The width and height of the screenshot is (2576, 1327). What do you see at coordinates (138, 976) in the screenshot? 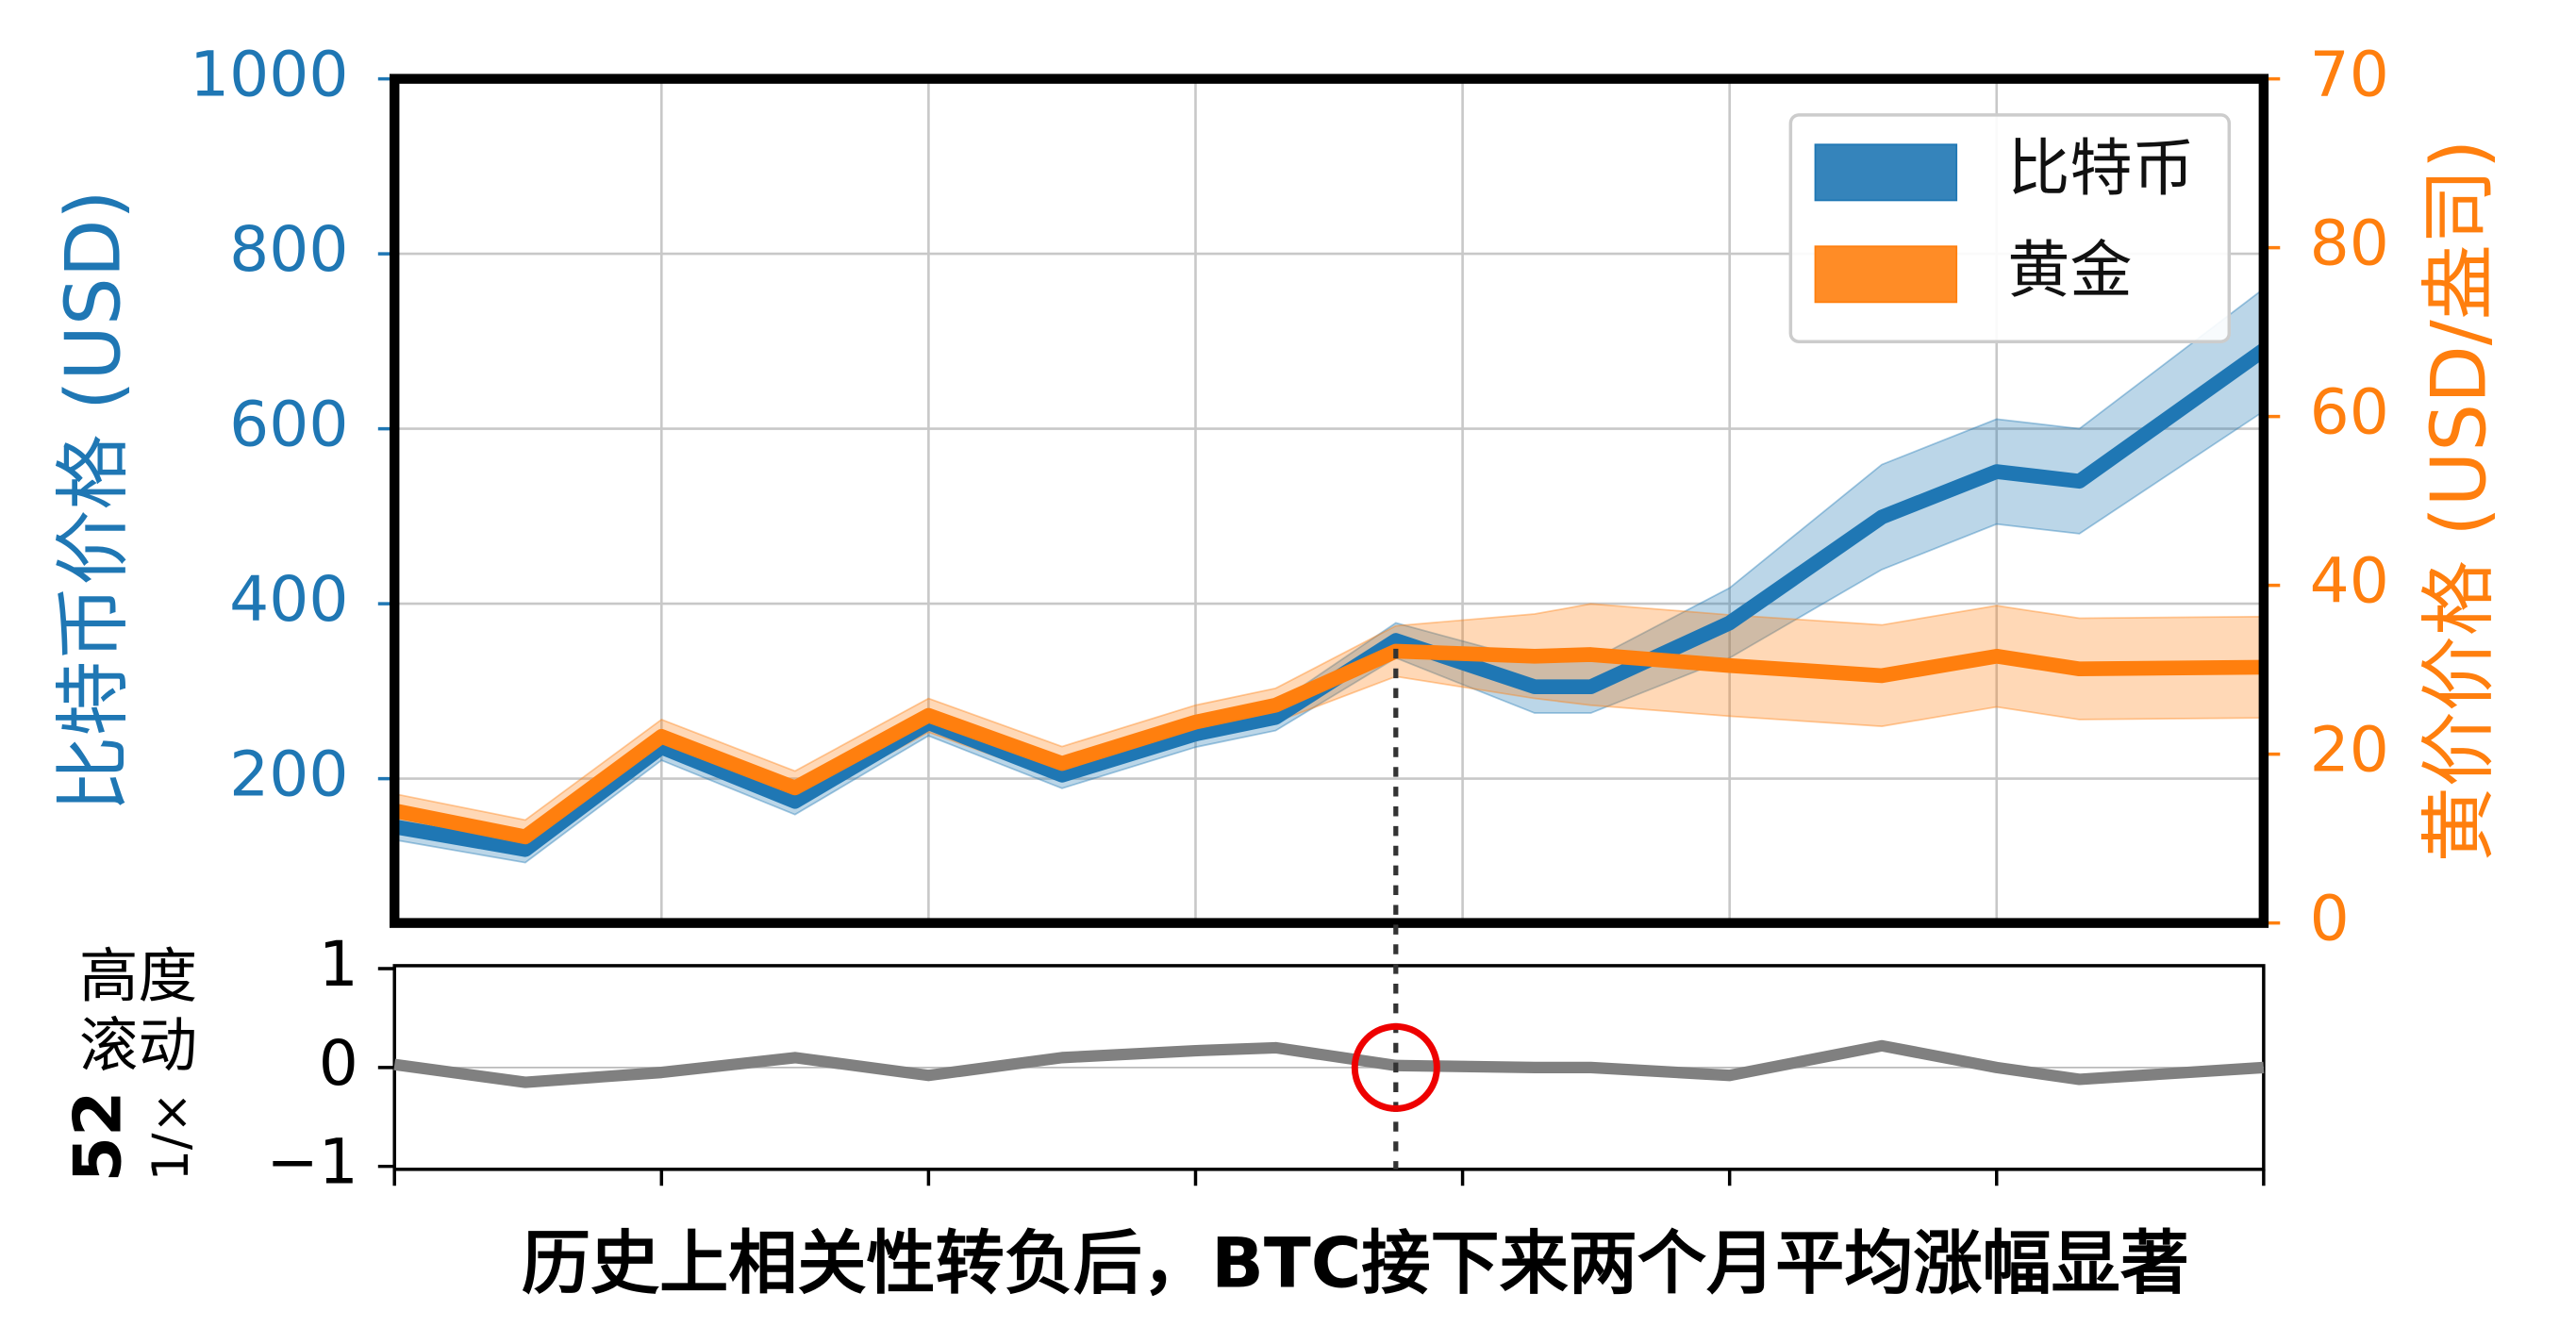
I see `y-axis-label: 高度` at bounding box center [138, 976].